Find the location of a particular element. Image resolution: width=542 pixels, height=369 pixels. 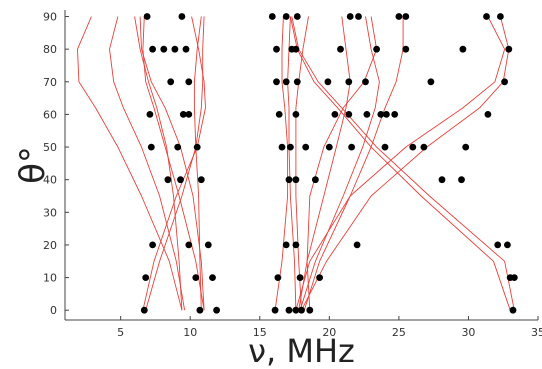

x-tick-label: 10 is located at coordinates (190, 332).